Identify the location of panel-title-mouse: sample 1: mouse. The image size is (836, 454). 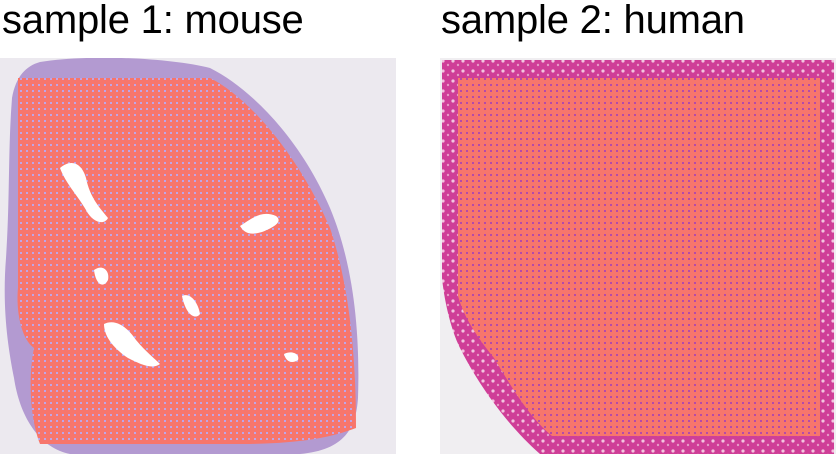
(153, 21).